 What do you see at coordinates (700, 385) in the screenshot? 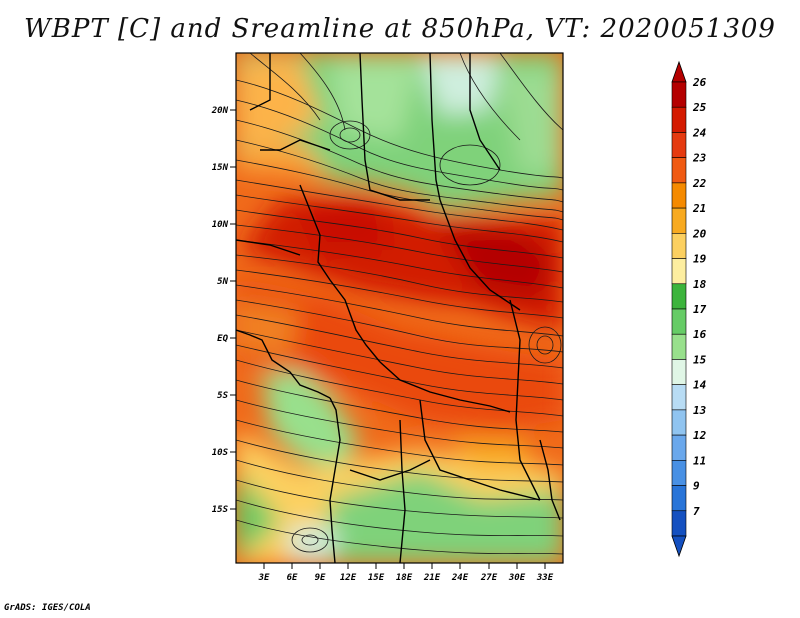
I see `colorbar-label: 14` at bounding box center [700, 385].